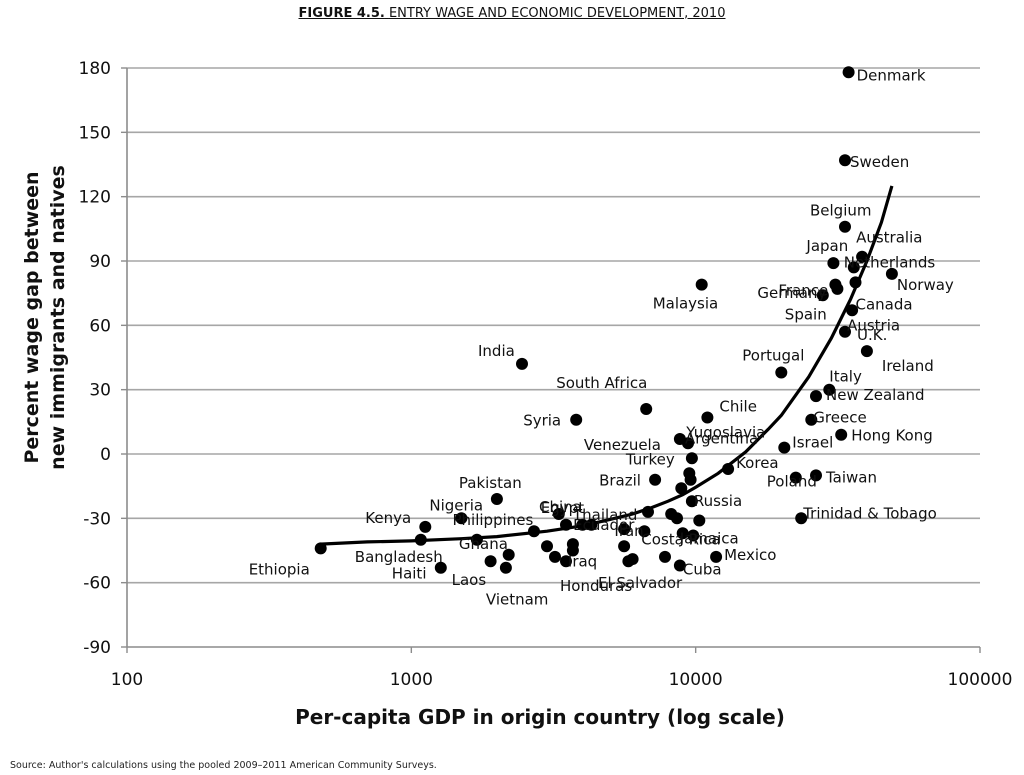 The height and width of the screenshot is (775, 1024). What do you see at coordinates (980, 680) in the screenshot?
I see `x-tick-label: 100000` at bounding box center [980, 680].